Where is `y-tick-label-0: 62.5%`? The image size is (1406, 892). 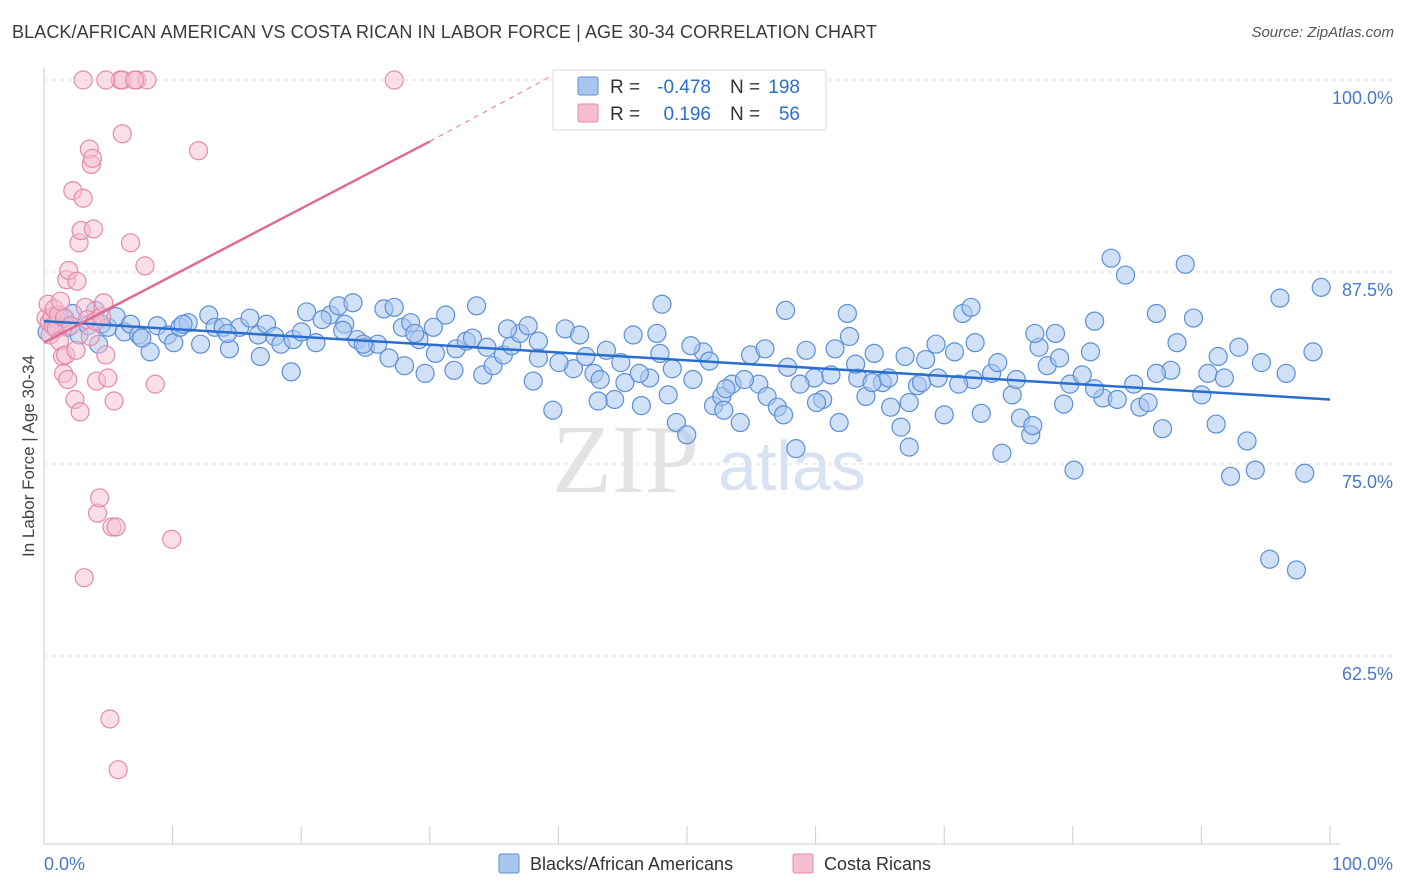 y-tick-label-0: 62.5% is located at coordinates (1367, 674).